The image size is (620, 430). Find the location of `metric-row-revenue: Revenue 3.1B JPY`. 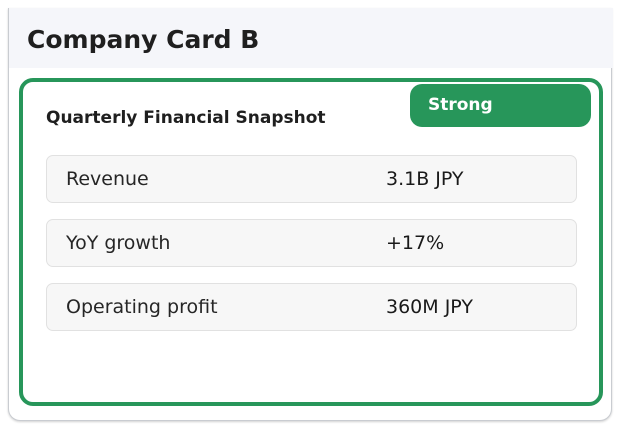

metric-row-revenue: Revenue 3.1B JPY is located at coordinates (311, 179).